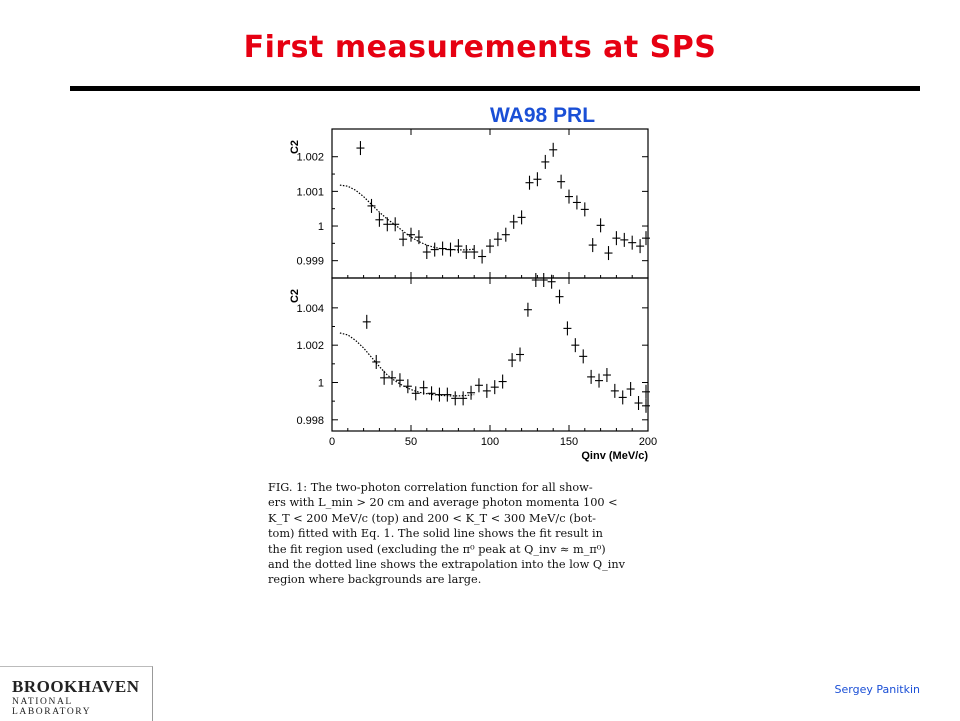 This screenshot has width=960, height=721. I want to click on y-axis-label-bottom: C2, so click(295, 296).